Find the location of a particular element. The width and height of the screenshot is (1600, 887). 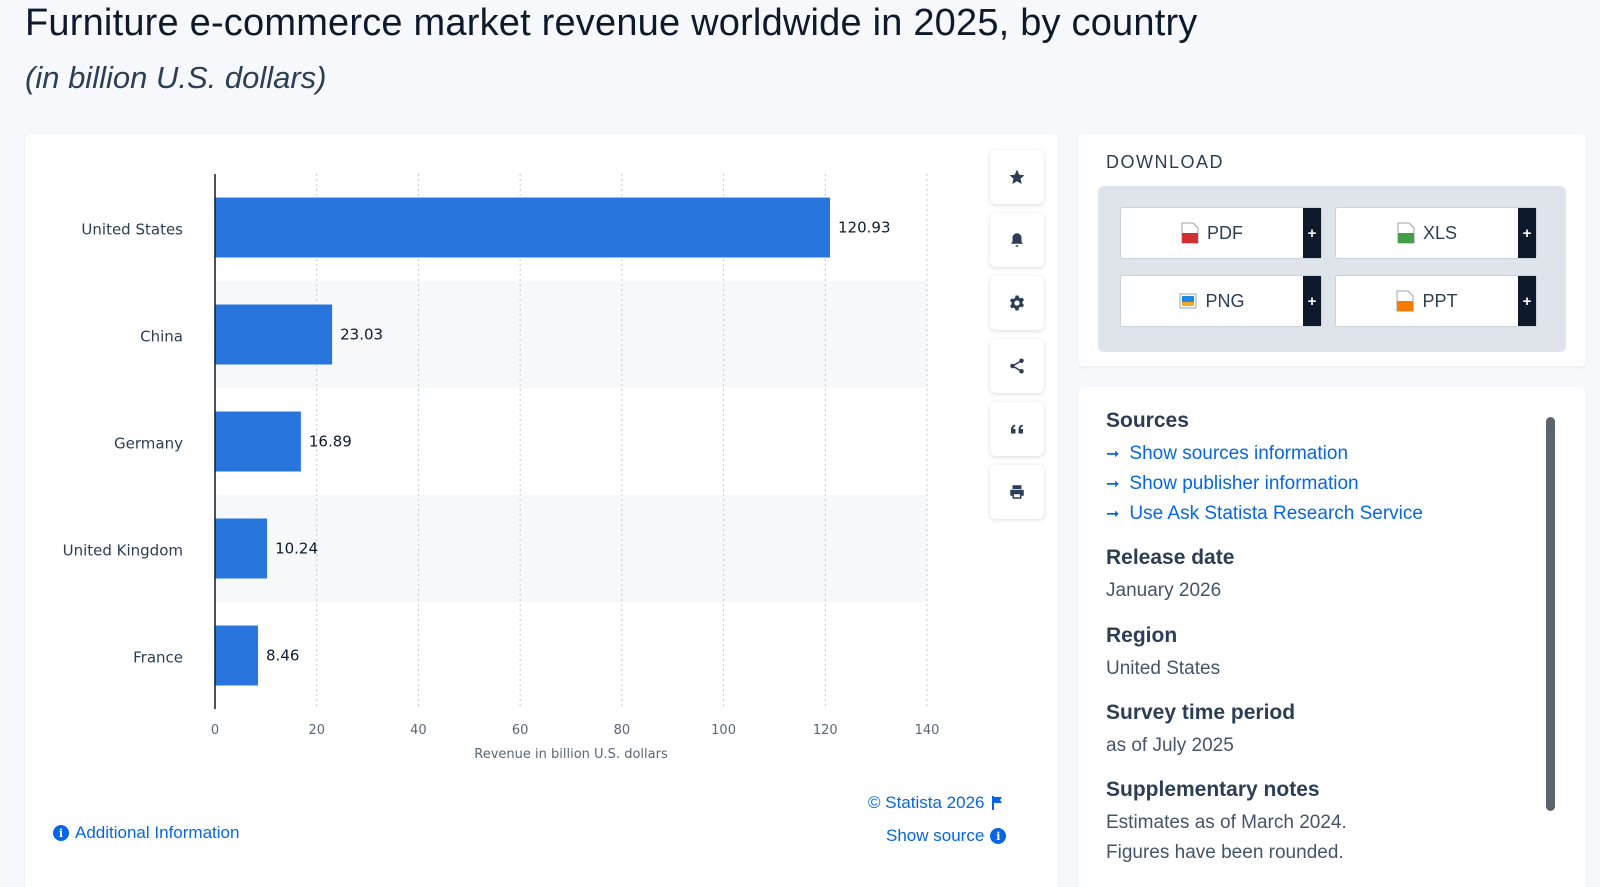

show-source-link: Show source i is located at coordinates (946, 836).